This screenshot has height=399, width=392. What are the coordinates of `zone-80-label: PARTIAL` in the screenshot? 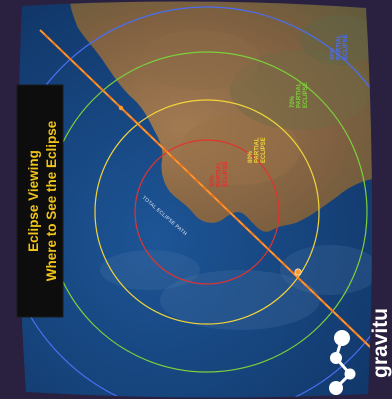 It's located at (258, 150).